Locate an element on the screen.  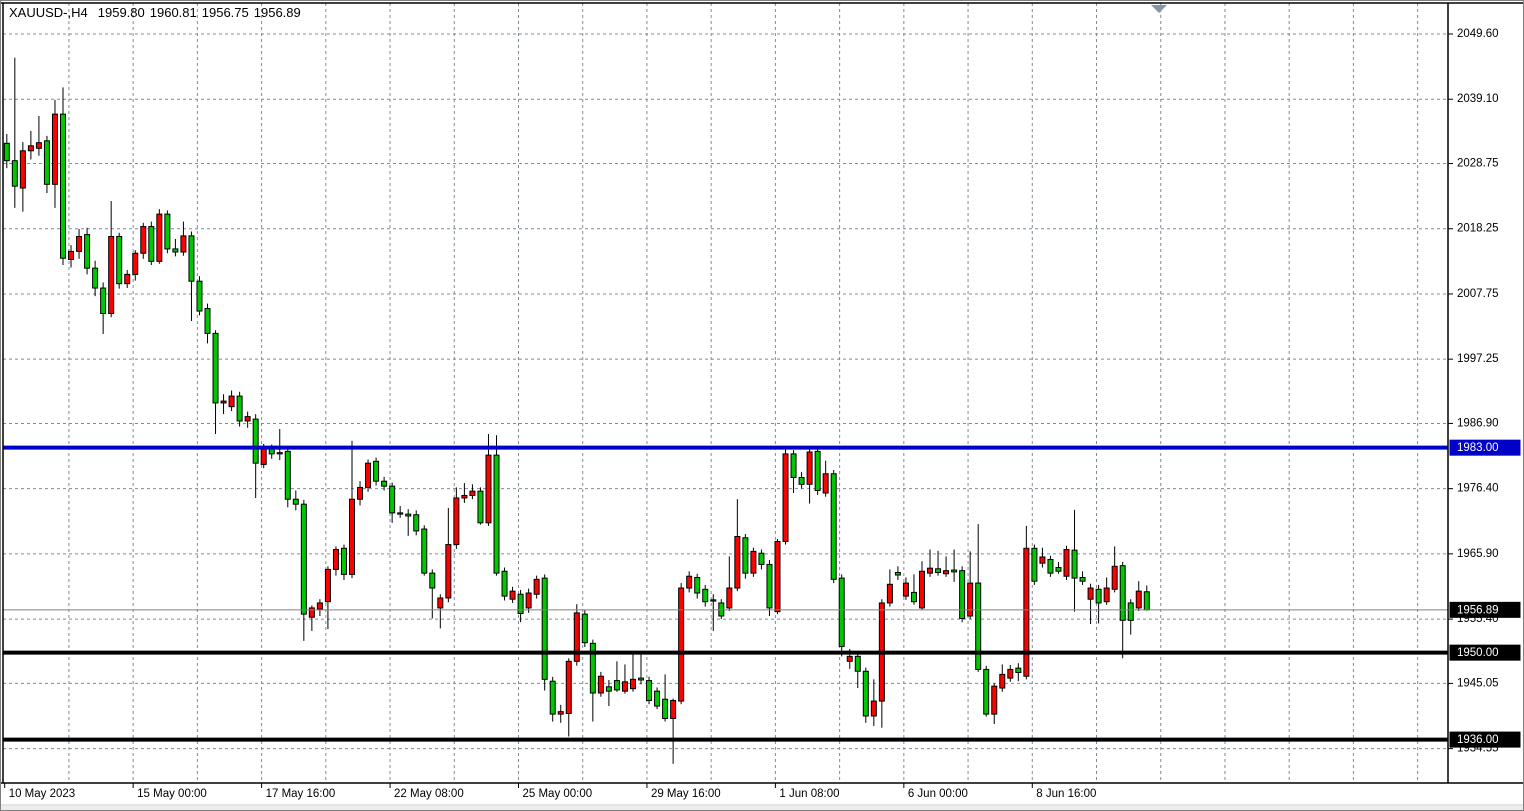
time-axis-label: 1 Jun 08:00 is located at coordinates (809, 794).